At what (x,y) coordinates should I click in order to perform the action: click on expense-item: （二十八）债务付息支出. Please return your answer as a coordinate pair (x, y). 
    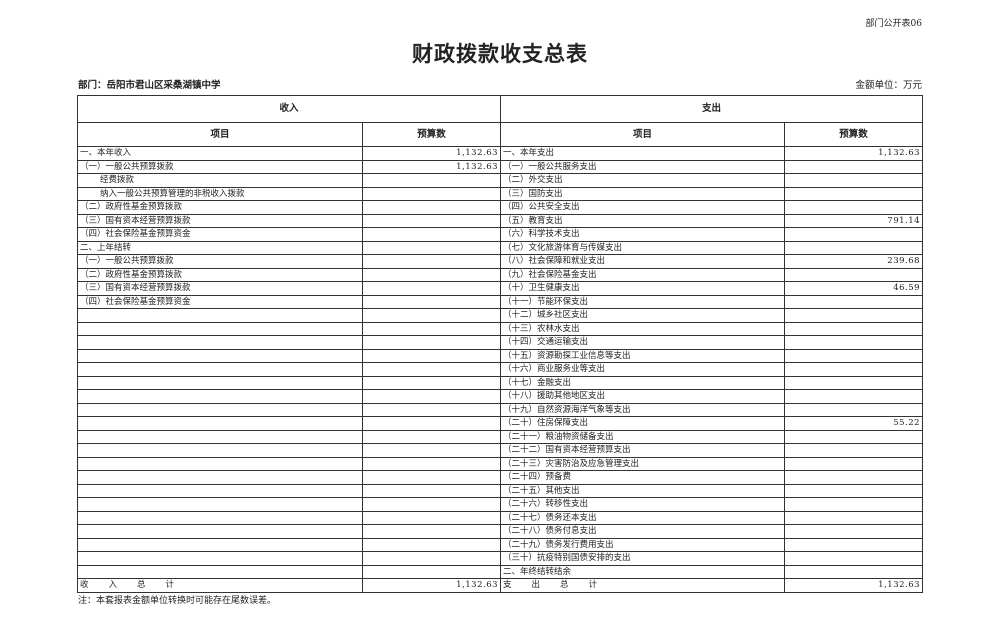
    Looking at the image, I should click on (643, 531).